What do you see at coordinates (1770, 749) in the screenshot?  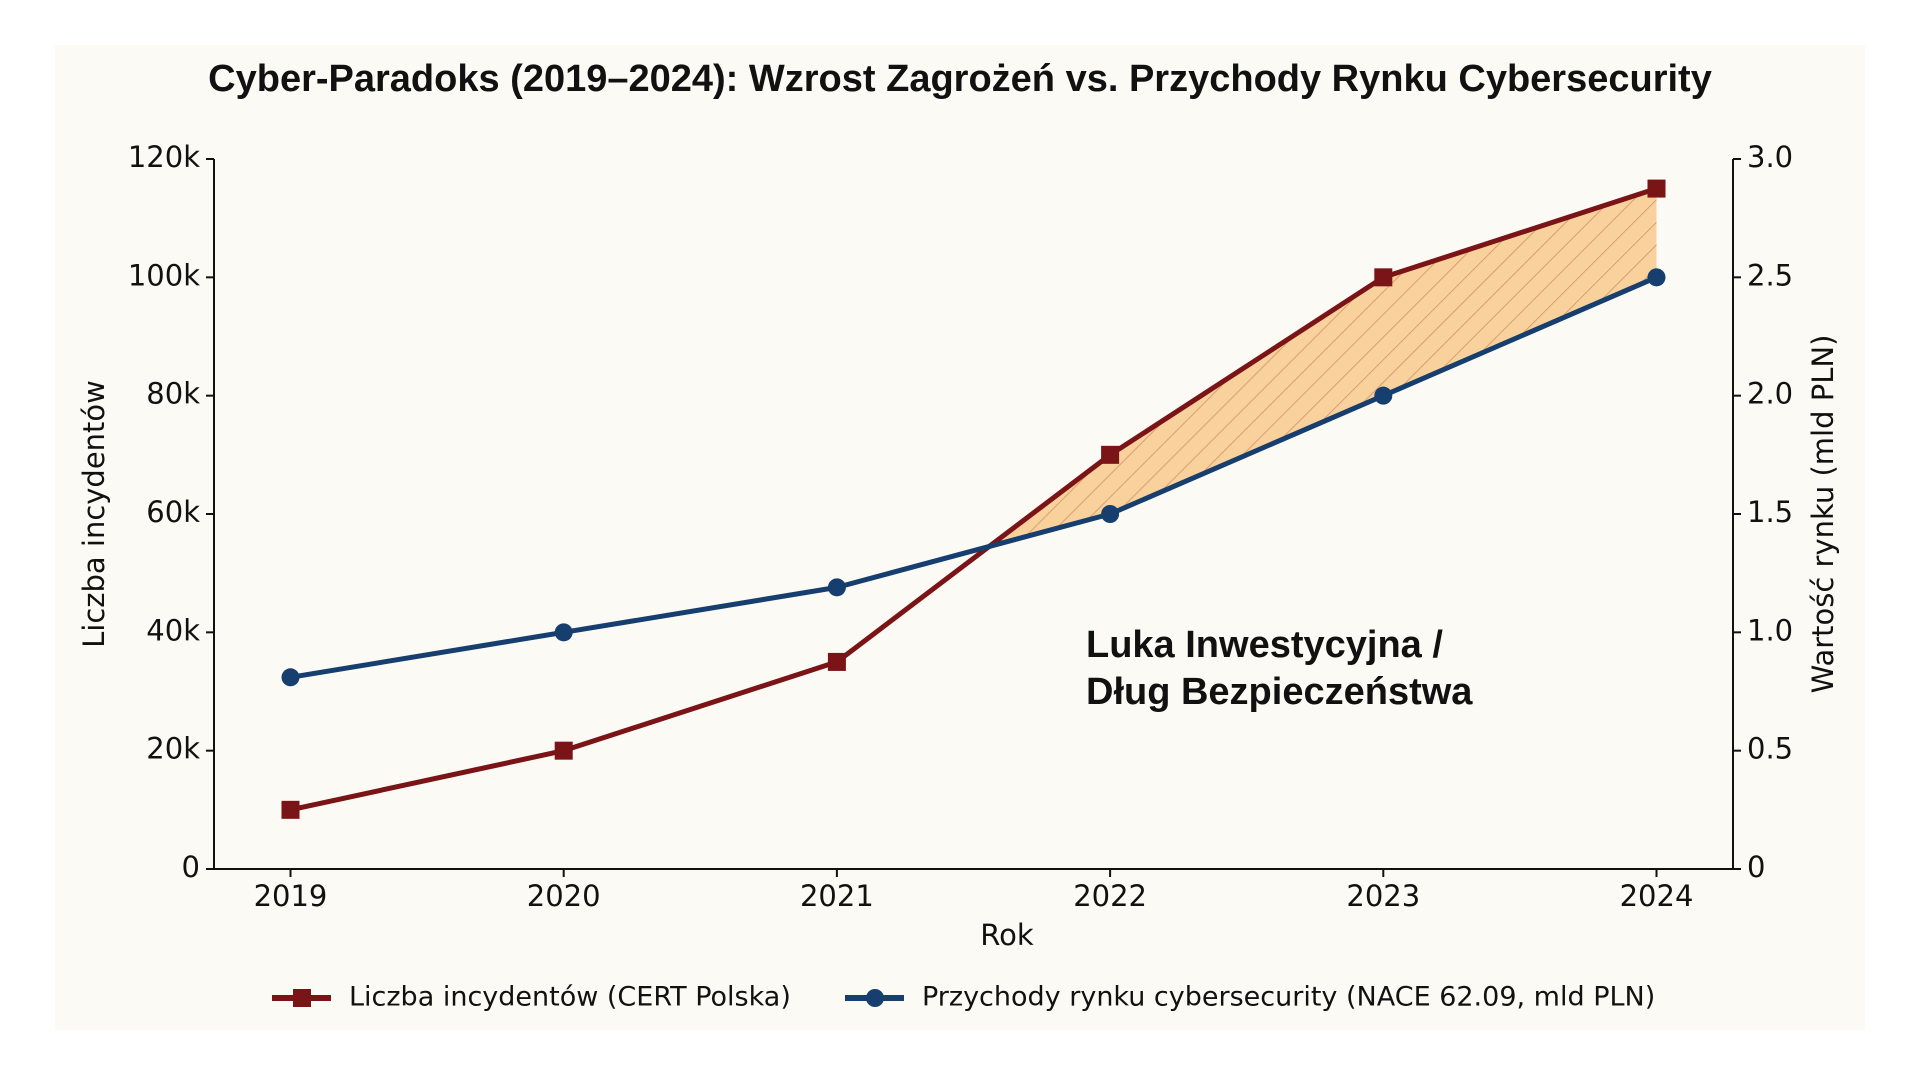 I see `y2-tick-label: 0.5` at bounding box center [1770, 749].